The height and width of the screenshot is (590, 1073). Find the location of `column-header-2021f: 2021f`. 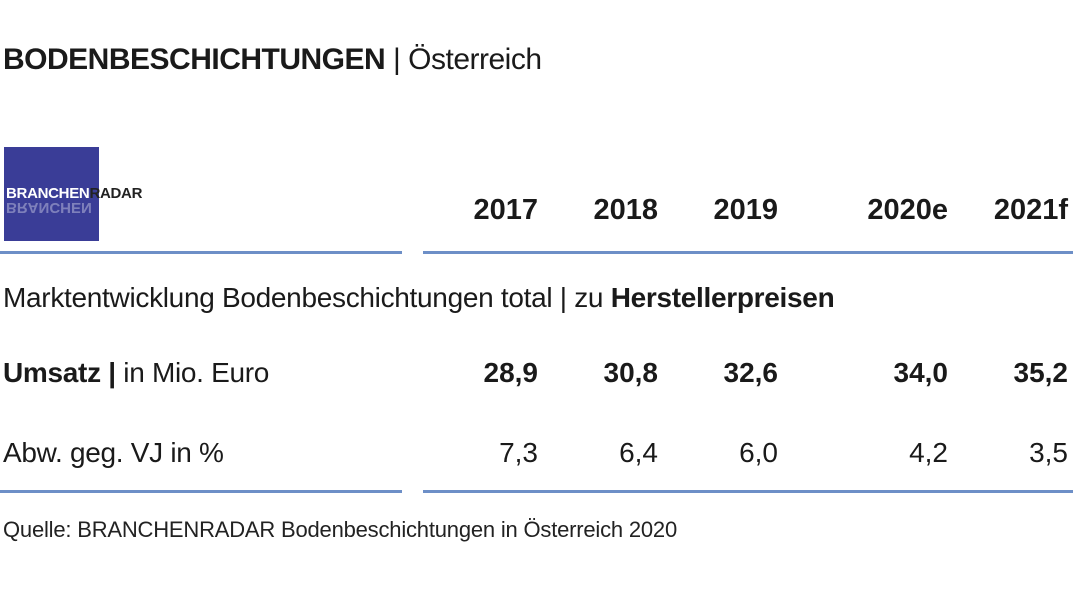

column-header-2021f: 2021f is located at coordinates (1030, 210).